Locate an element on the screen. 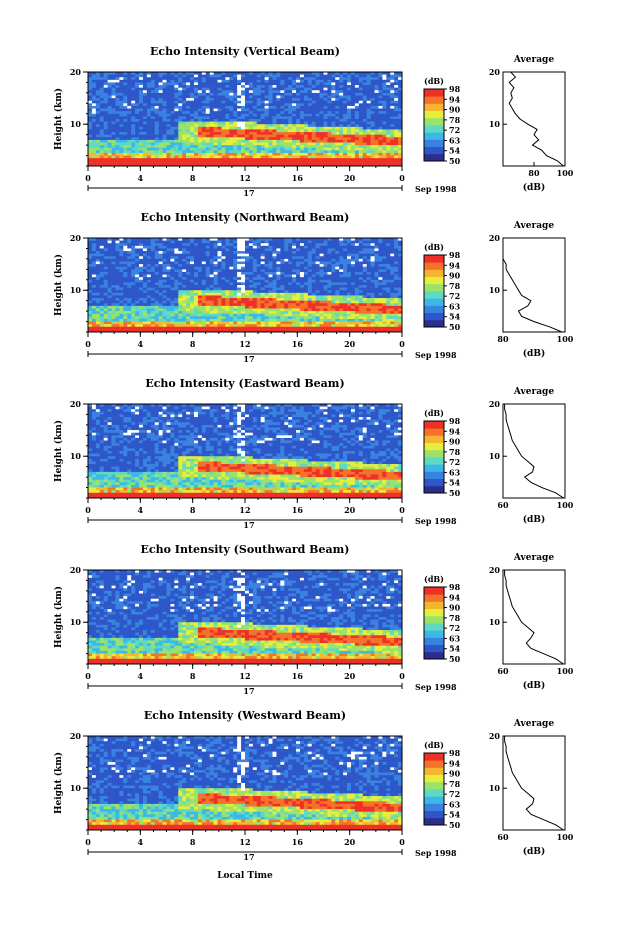 The width and height of the screenshot is (623, 929). average-frame is located at coordinates (534, 617).